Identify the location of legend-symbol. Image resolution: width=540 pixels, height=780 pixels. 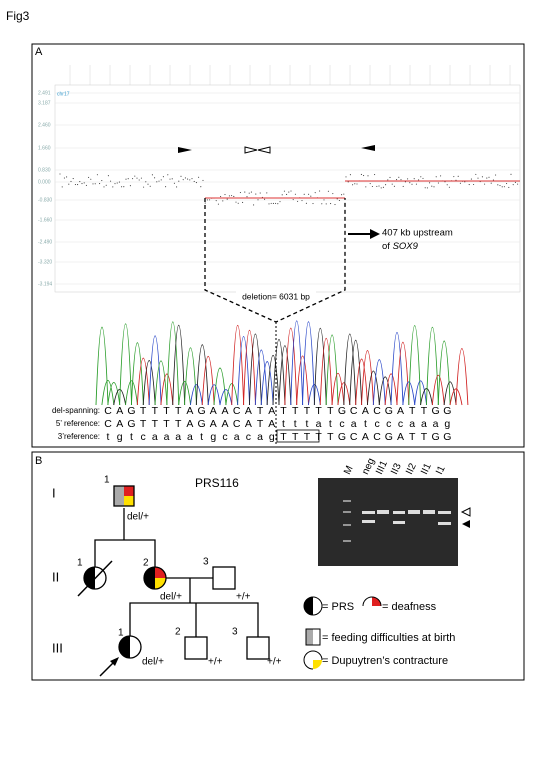
(308, 606).